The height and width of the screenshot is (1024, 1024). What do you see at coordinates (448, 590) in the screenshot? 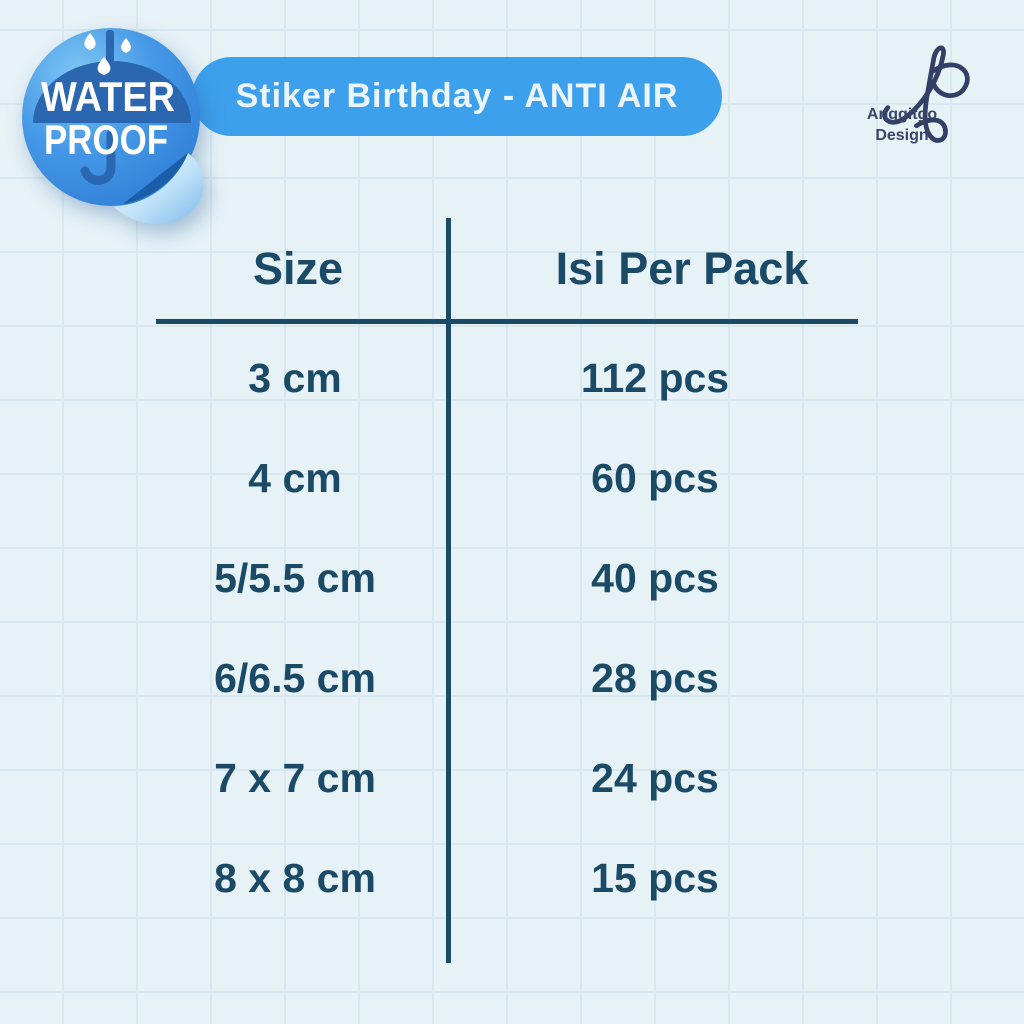
I see `table-column-divider` at bounding box center [448, 590].